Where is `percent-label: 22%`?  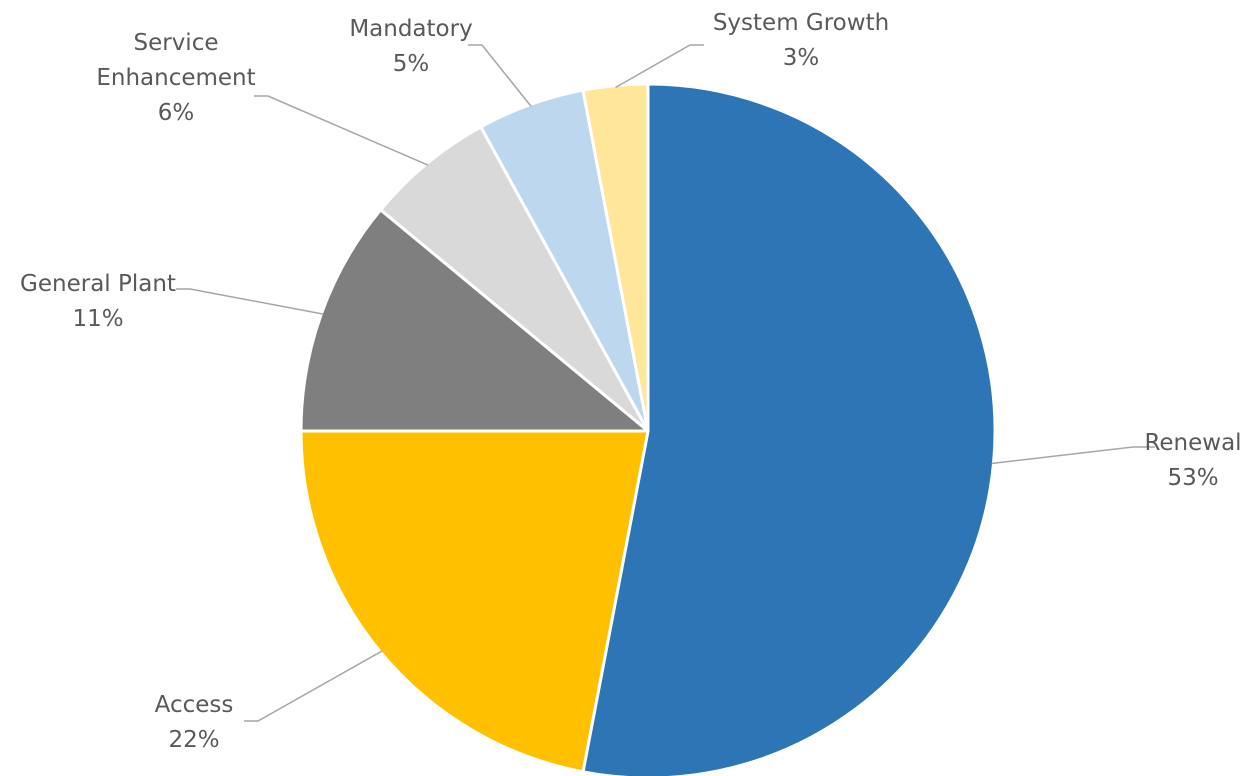
percent-label: 22% is located at coordinates (193, 740).